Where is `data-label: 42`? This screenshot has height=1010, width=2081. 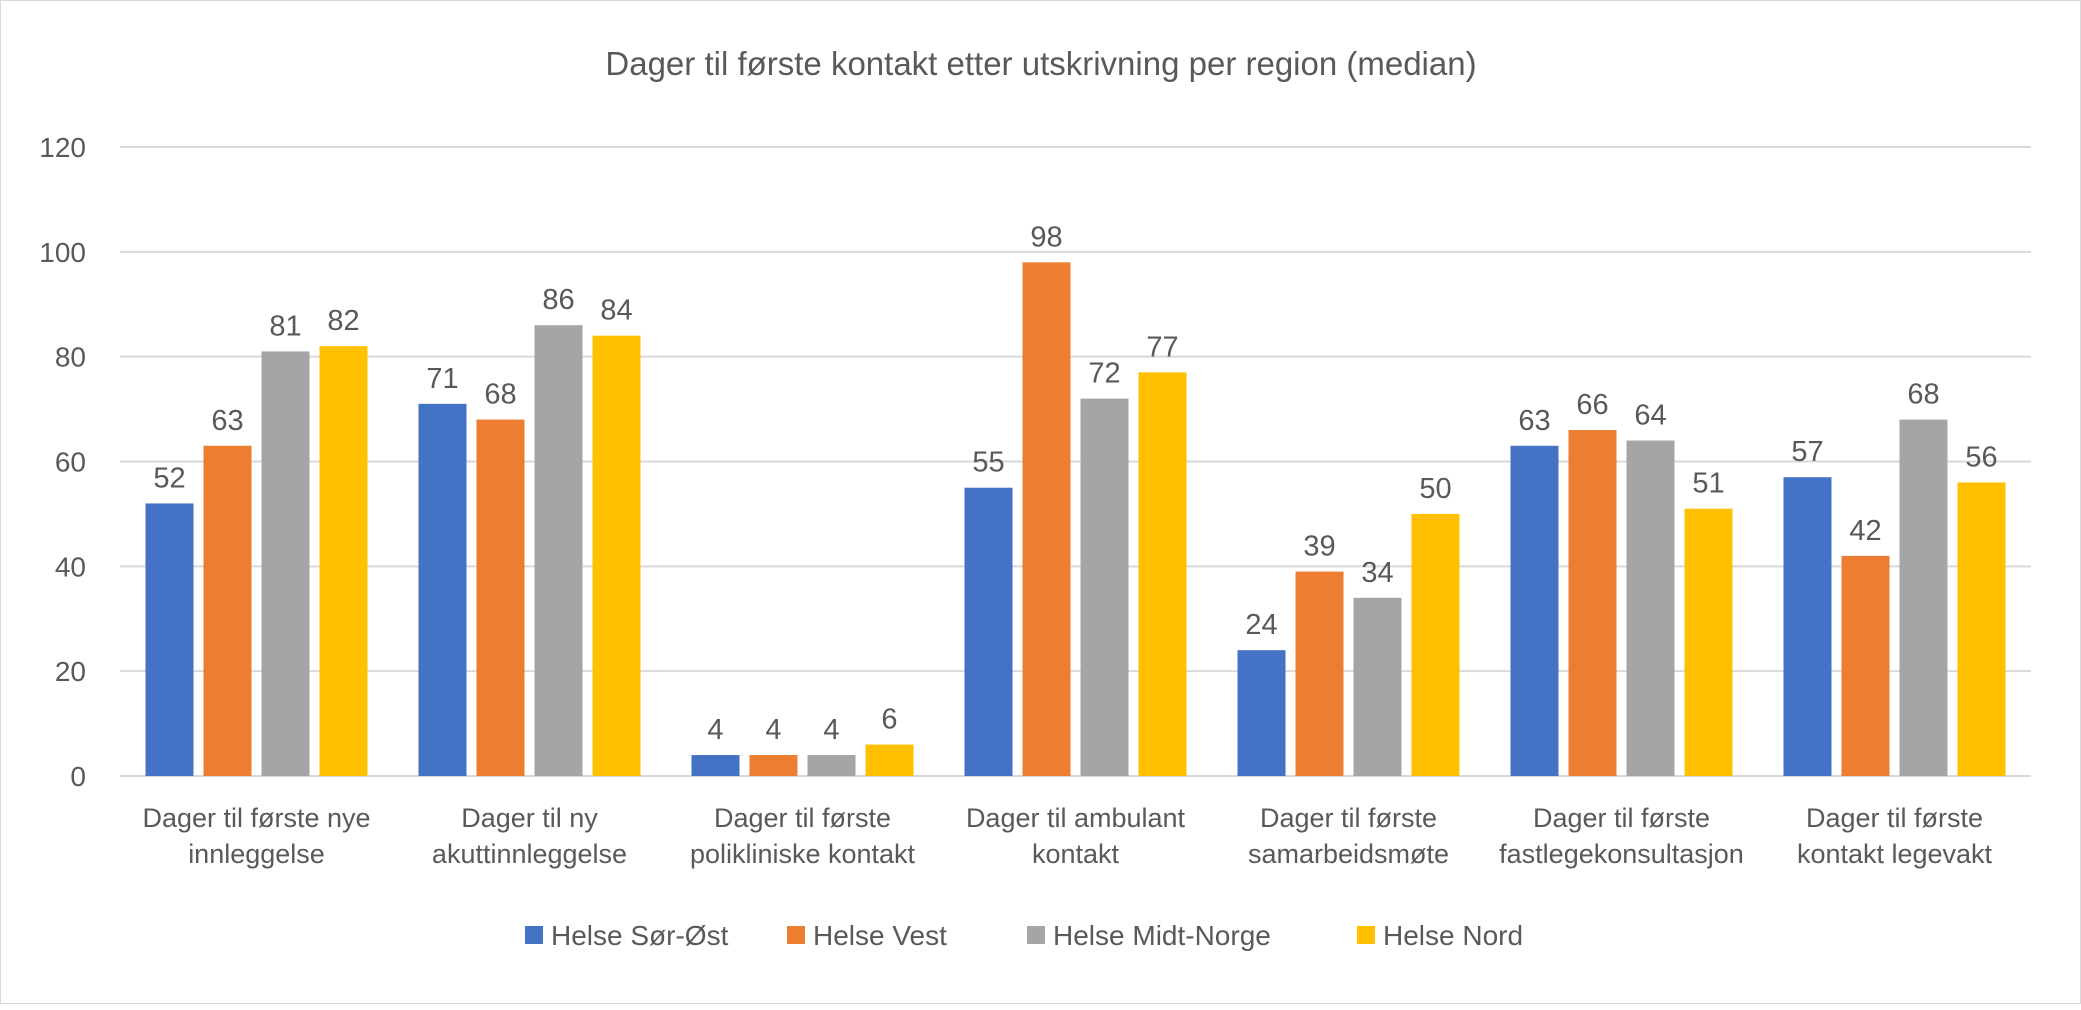 data-label: 42 is located at coordinates (1865, 531).